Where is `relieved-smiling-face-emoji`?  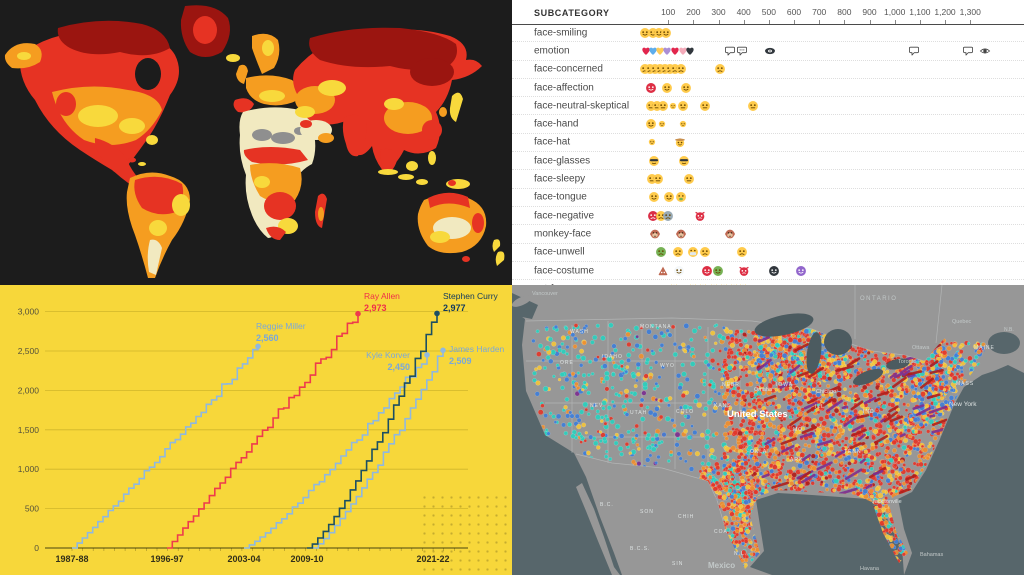 relieved-smiling-face-emoji is located at coordinates (685, 87).